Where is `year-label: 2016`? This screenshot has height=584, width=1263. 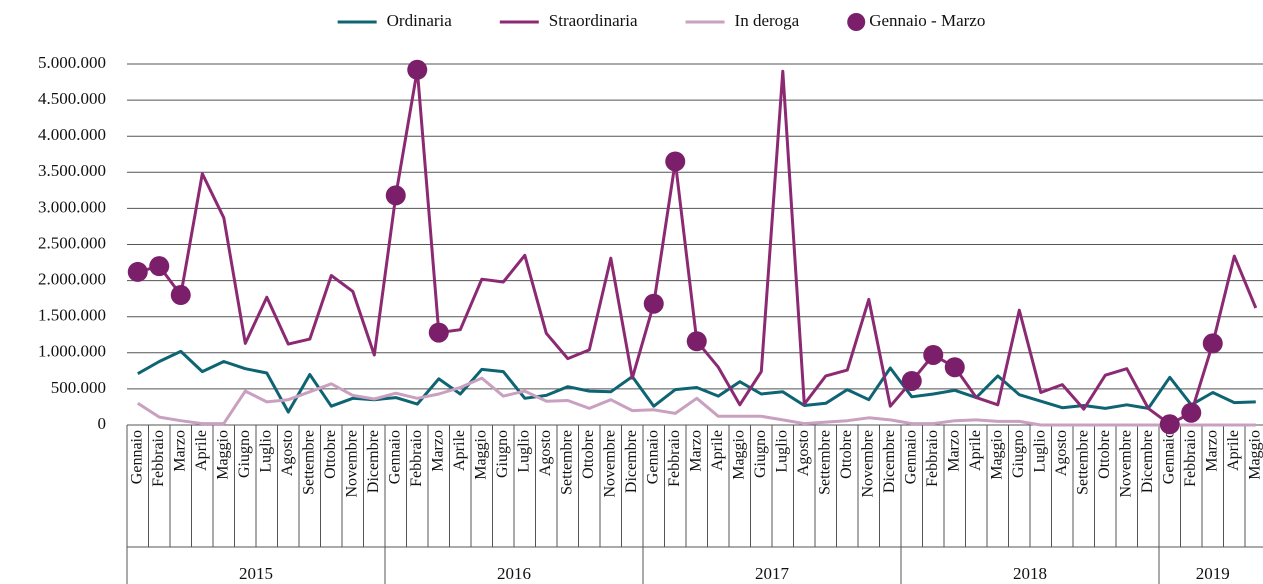 year-label: 2016 is located at coordinates (514, 573).